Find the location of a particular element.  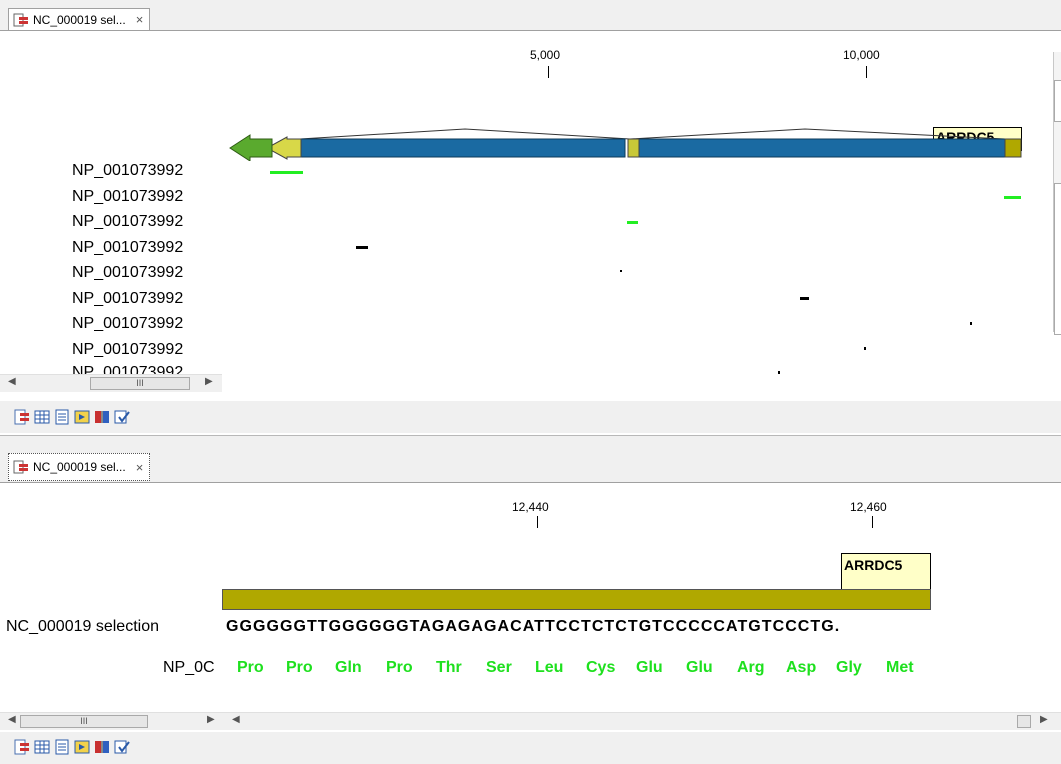

bottom-sequence-scrollbar: ◀ ▶ is located at coordinates (641, 721).